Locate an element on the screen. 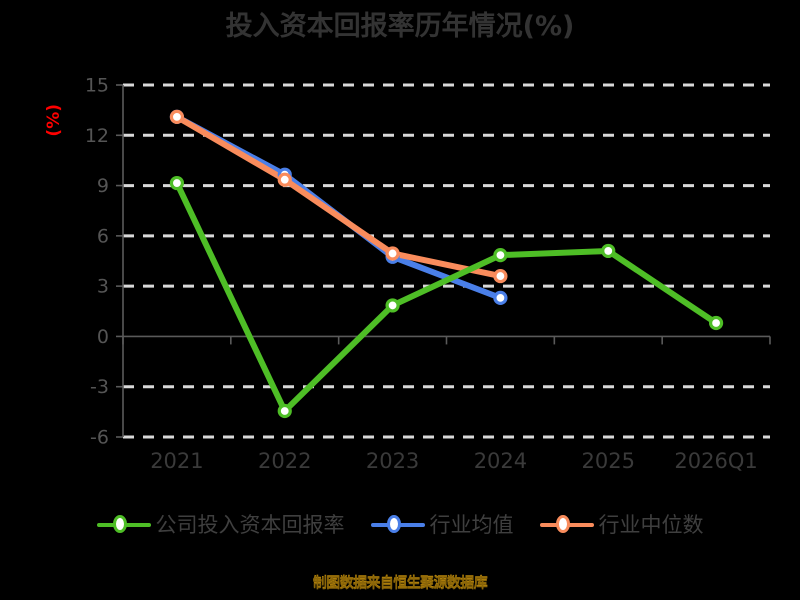 This screenshot has height=600, width=800. legend-item: 公司投入资本回报率 is located at coordinates (220, 525).